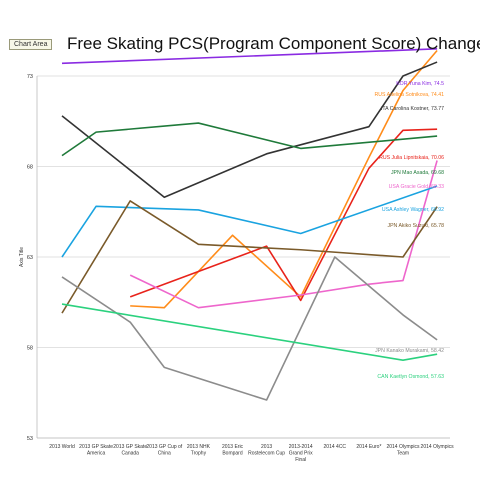 Image resolution: width=480 pixels, height=486 pixels. I want to click on x-tick-label: 2014 Olympics Team, so click(403, 450).